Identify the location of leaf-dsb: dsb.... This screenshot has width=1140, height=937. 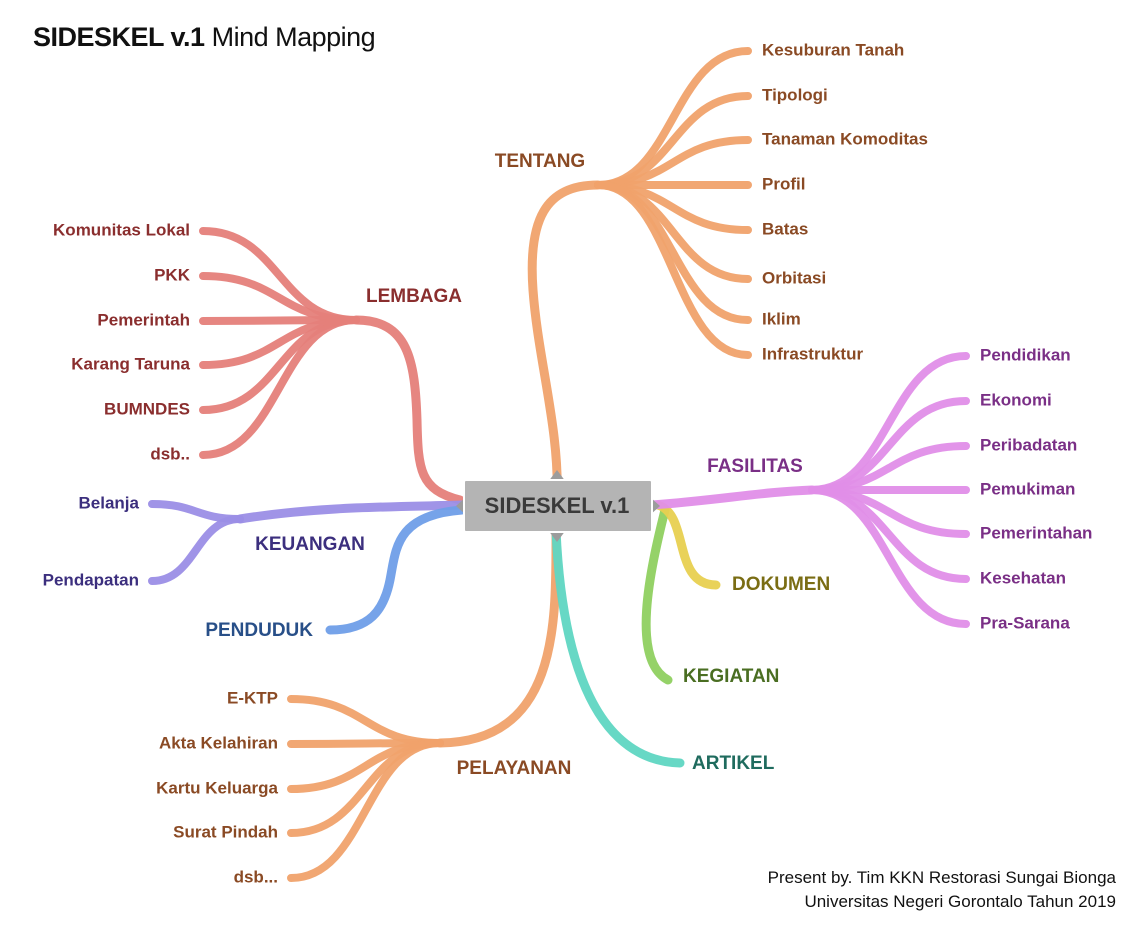
(256, 876).